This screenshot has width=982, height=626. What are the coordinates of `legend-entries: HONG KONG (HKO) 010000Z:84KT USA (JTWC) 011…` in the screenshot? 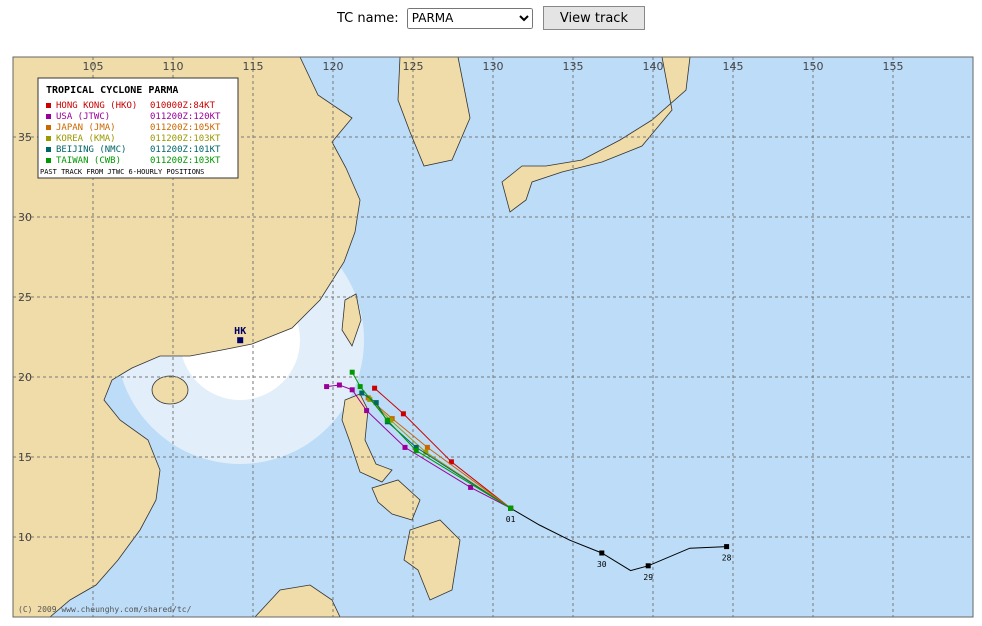 It's located at (133, 133).